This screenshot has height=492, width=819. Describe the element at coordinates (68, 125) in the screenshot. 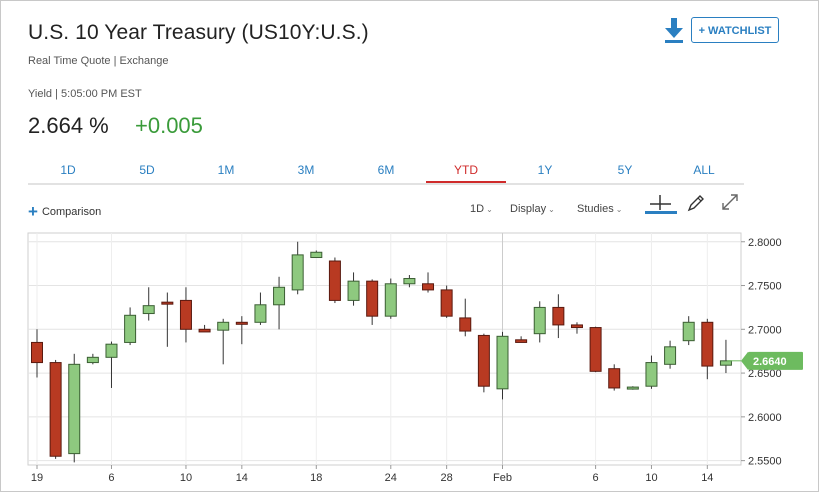

I see `last-price: 2.664 %` at that location.